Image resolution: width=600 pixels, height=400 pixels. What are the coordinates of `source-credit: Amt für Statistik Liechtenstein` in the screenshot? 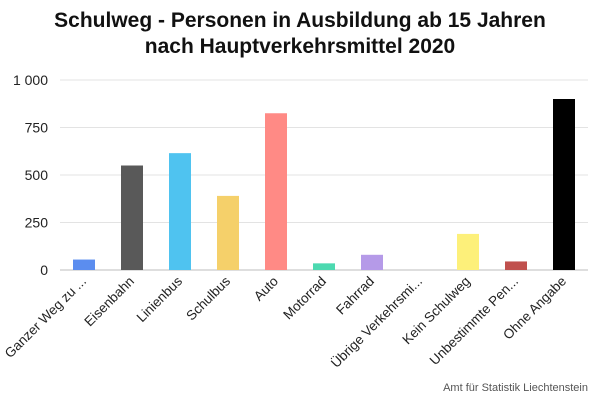 It's located at (515, 388).